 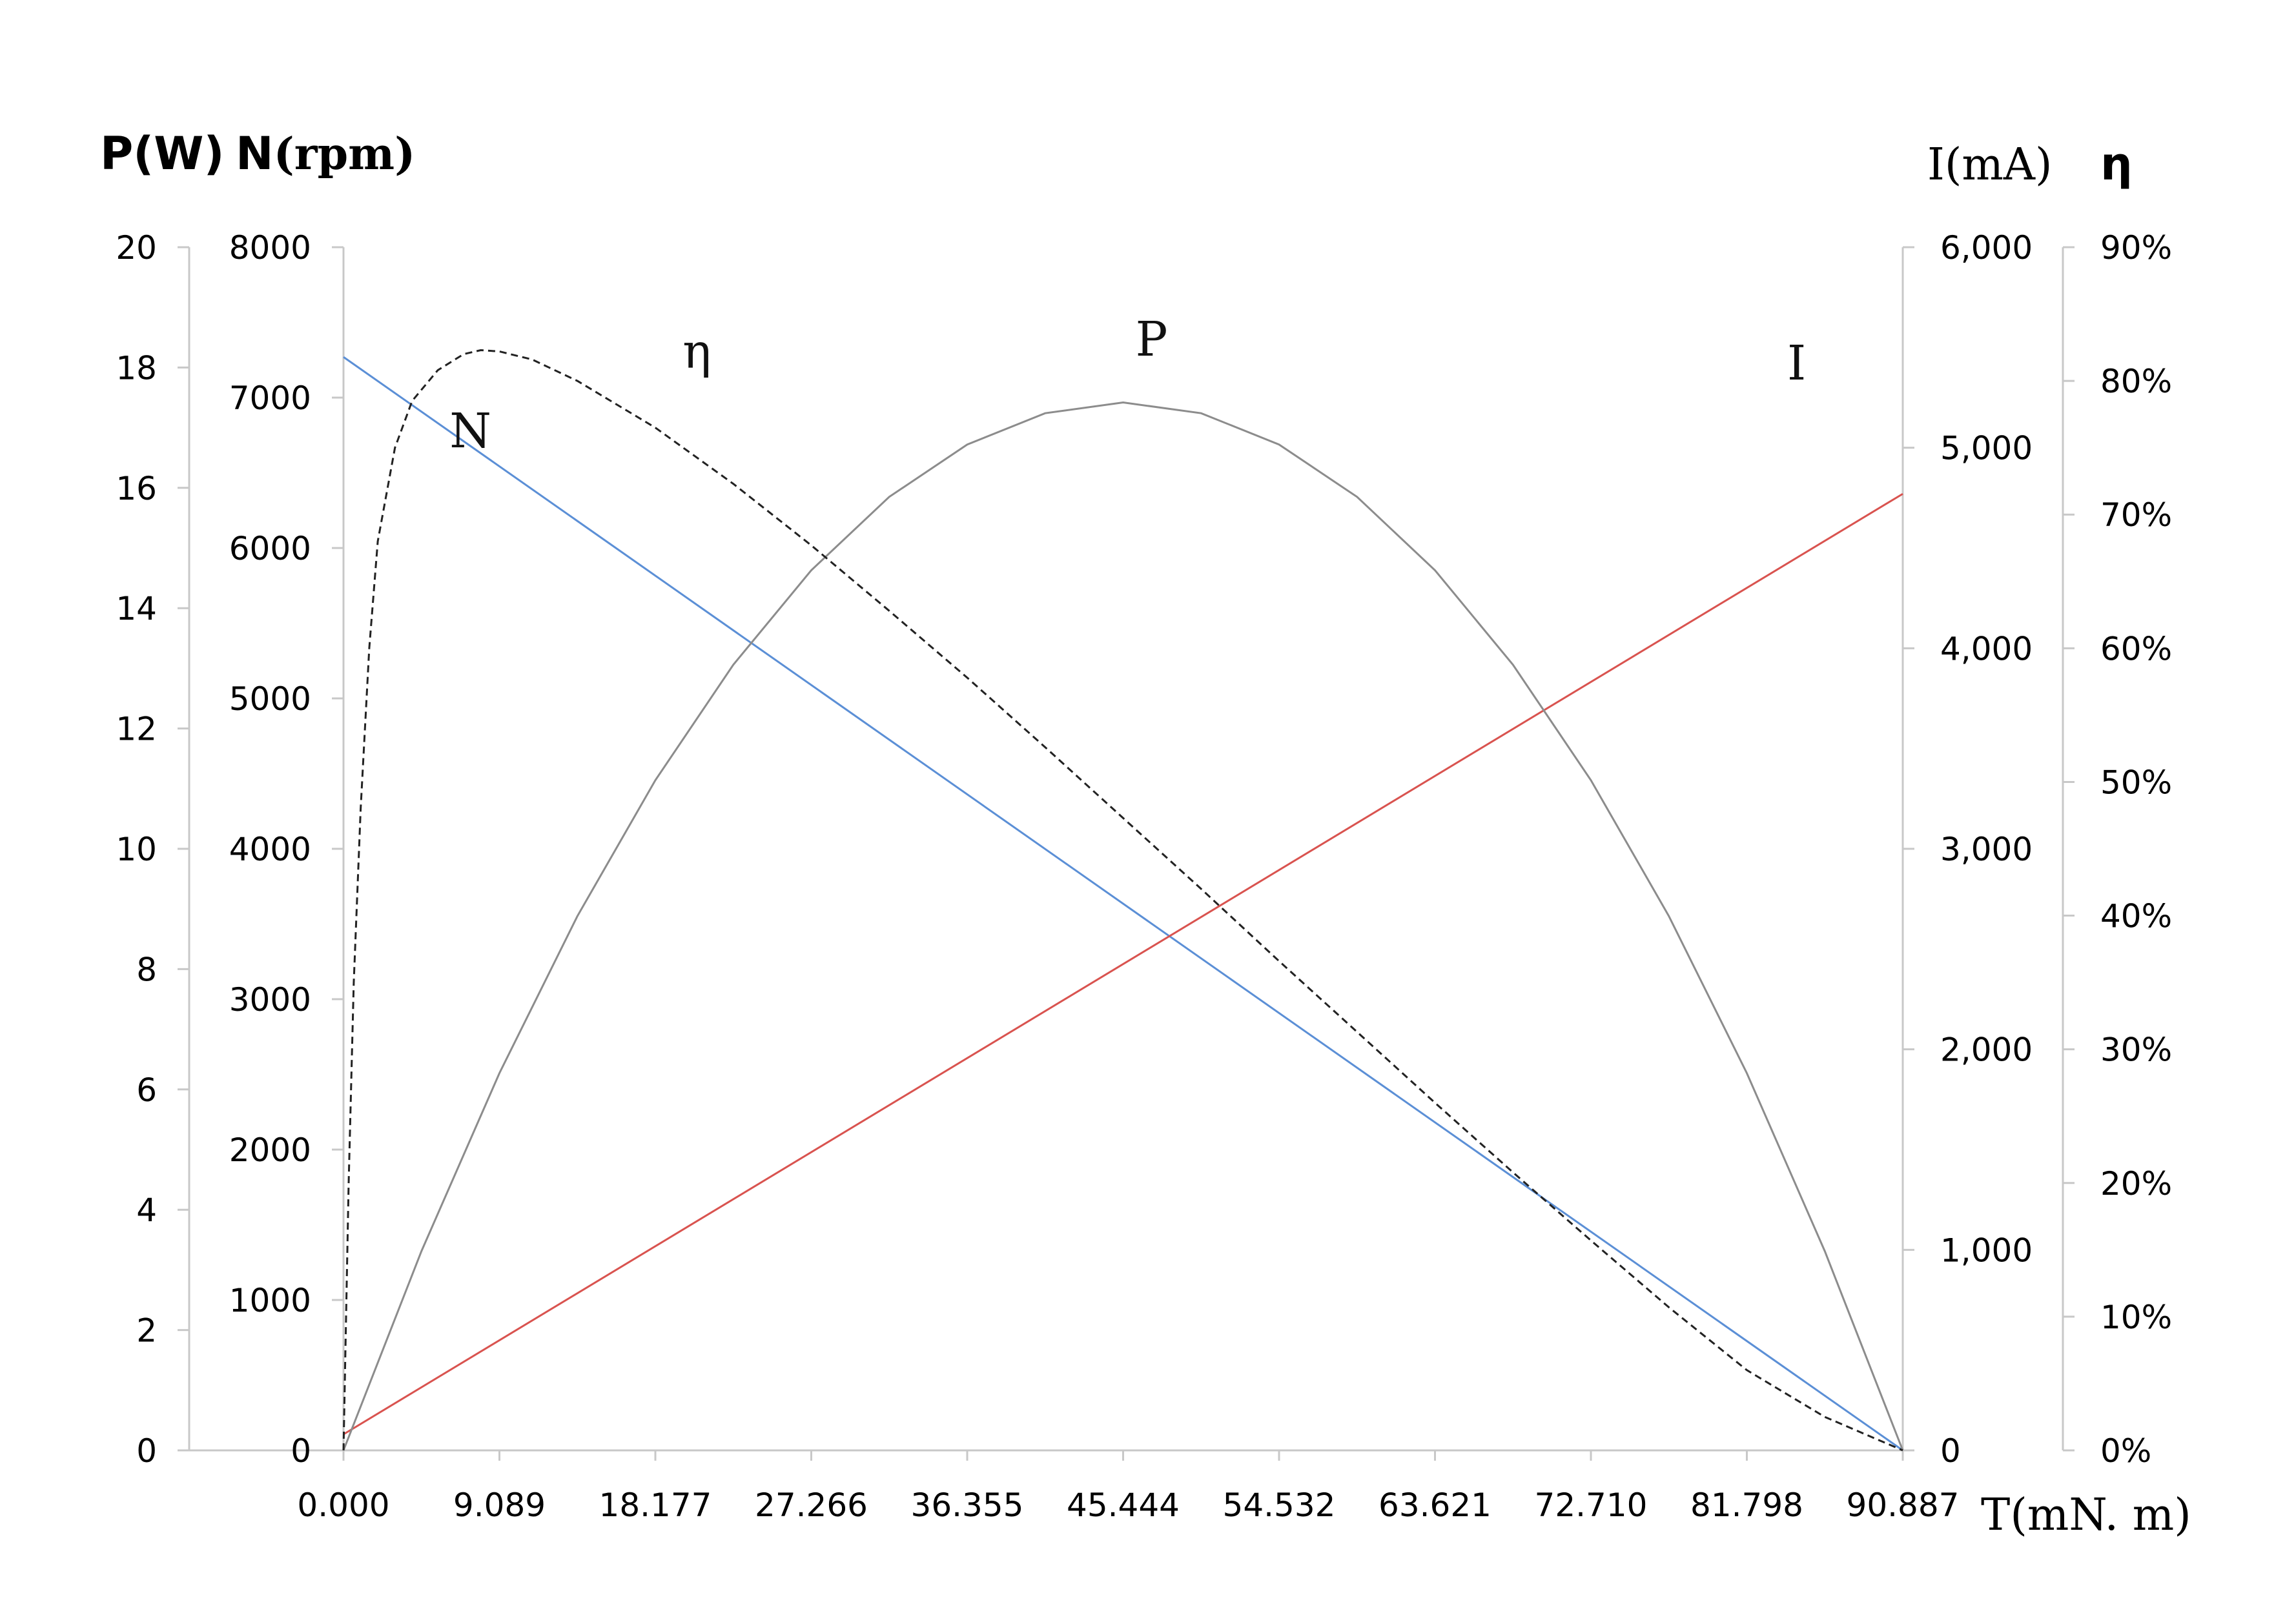 What do you see at coordinates (270, 398) in the screenshot?
I see `speed-tick-label: 7000` at bounding box center [270, 398].